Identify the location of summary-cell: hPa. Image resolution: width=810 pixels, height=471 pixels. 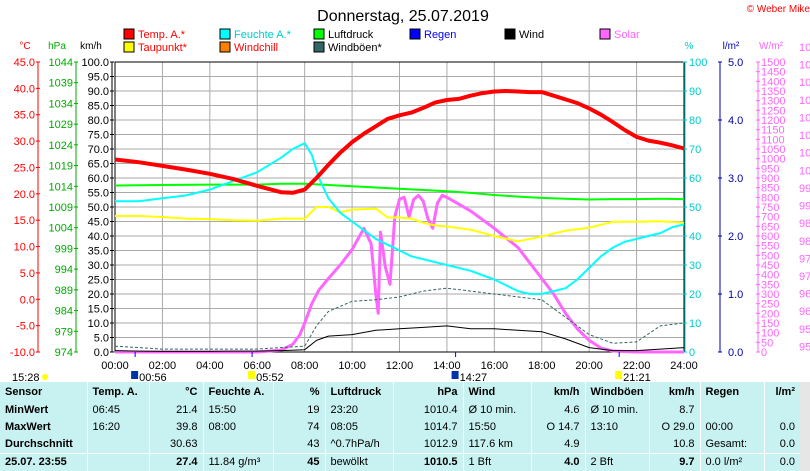
(427, 392).